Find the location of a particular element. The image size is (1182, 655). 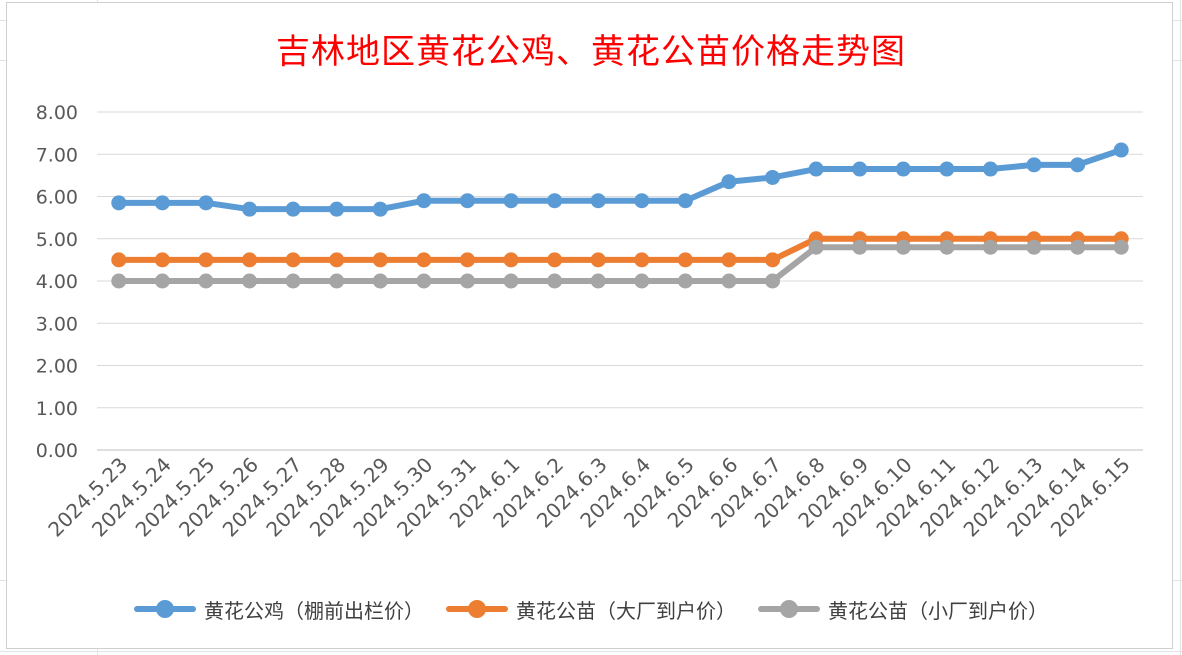

y-tick-label: 5.00 is located at coordinates (57, 240).